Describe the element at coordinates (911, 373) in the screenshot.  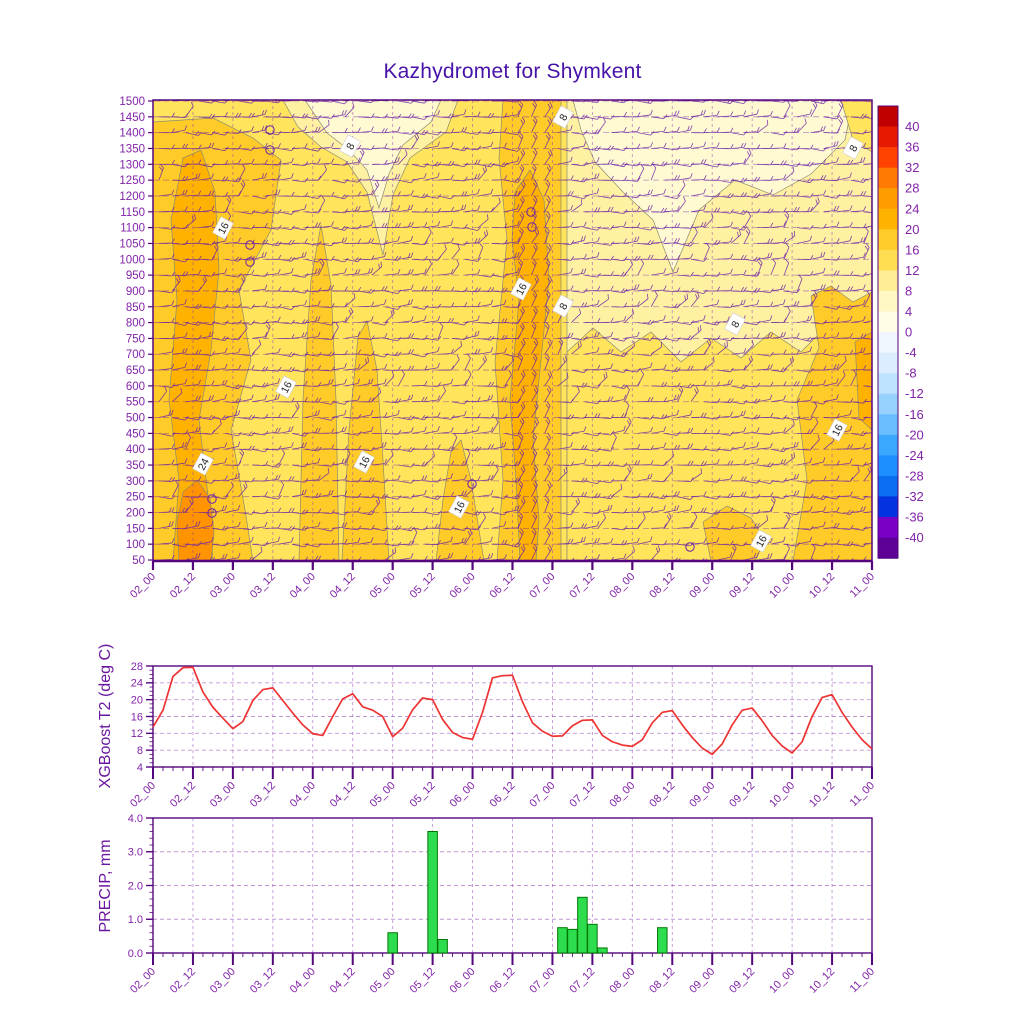
I see `svg-text: -8` at that location.